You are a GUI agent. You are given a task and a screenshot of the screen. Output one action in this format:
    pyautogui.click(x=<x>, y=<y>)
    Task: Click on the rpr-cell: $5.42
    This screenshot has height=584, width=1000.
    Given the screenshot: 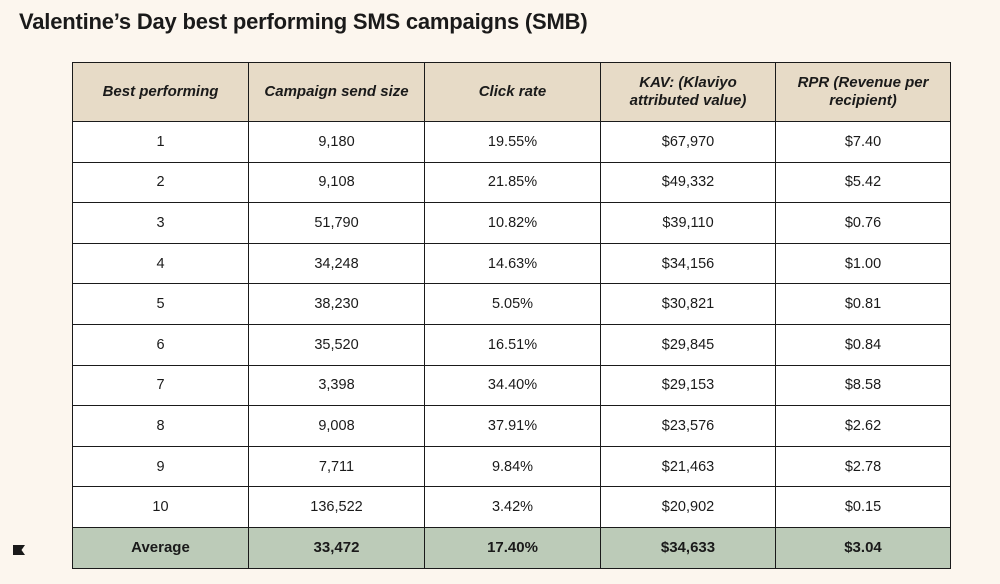 What is the action you would take?
    pyautogui.click(x=863, y=182)
    